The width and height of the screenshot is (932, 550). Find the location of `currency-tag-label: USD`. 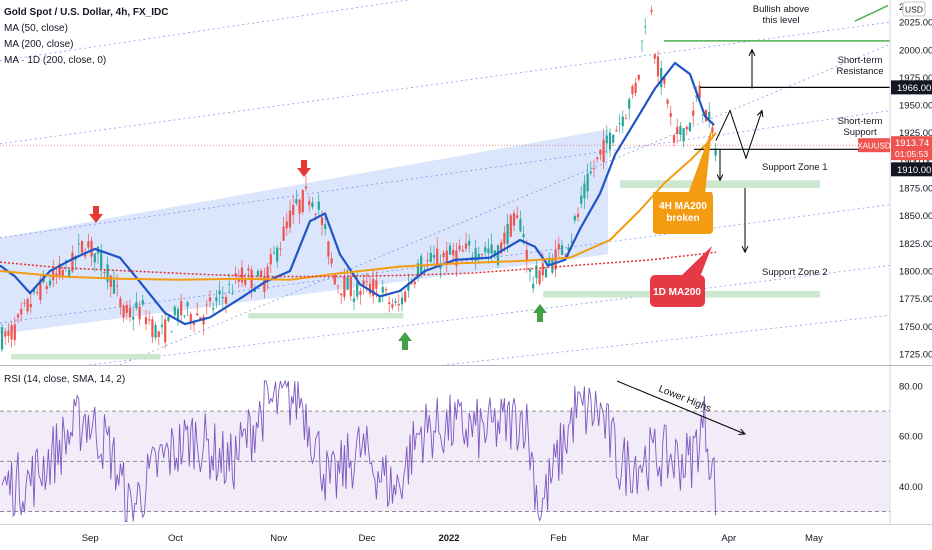

currency-tag-label: USD is located at coordinates (914, 10).